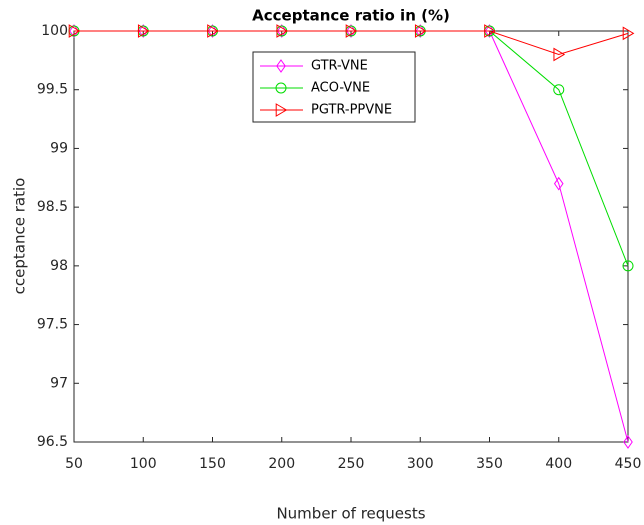 Image resolution: width=644 pixels, height=525 pixels. Describe the element at coordinates (628, 464) in the screenshot. I see `x-tick-label: 450` at that location.